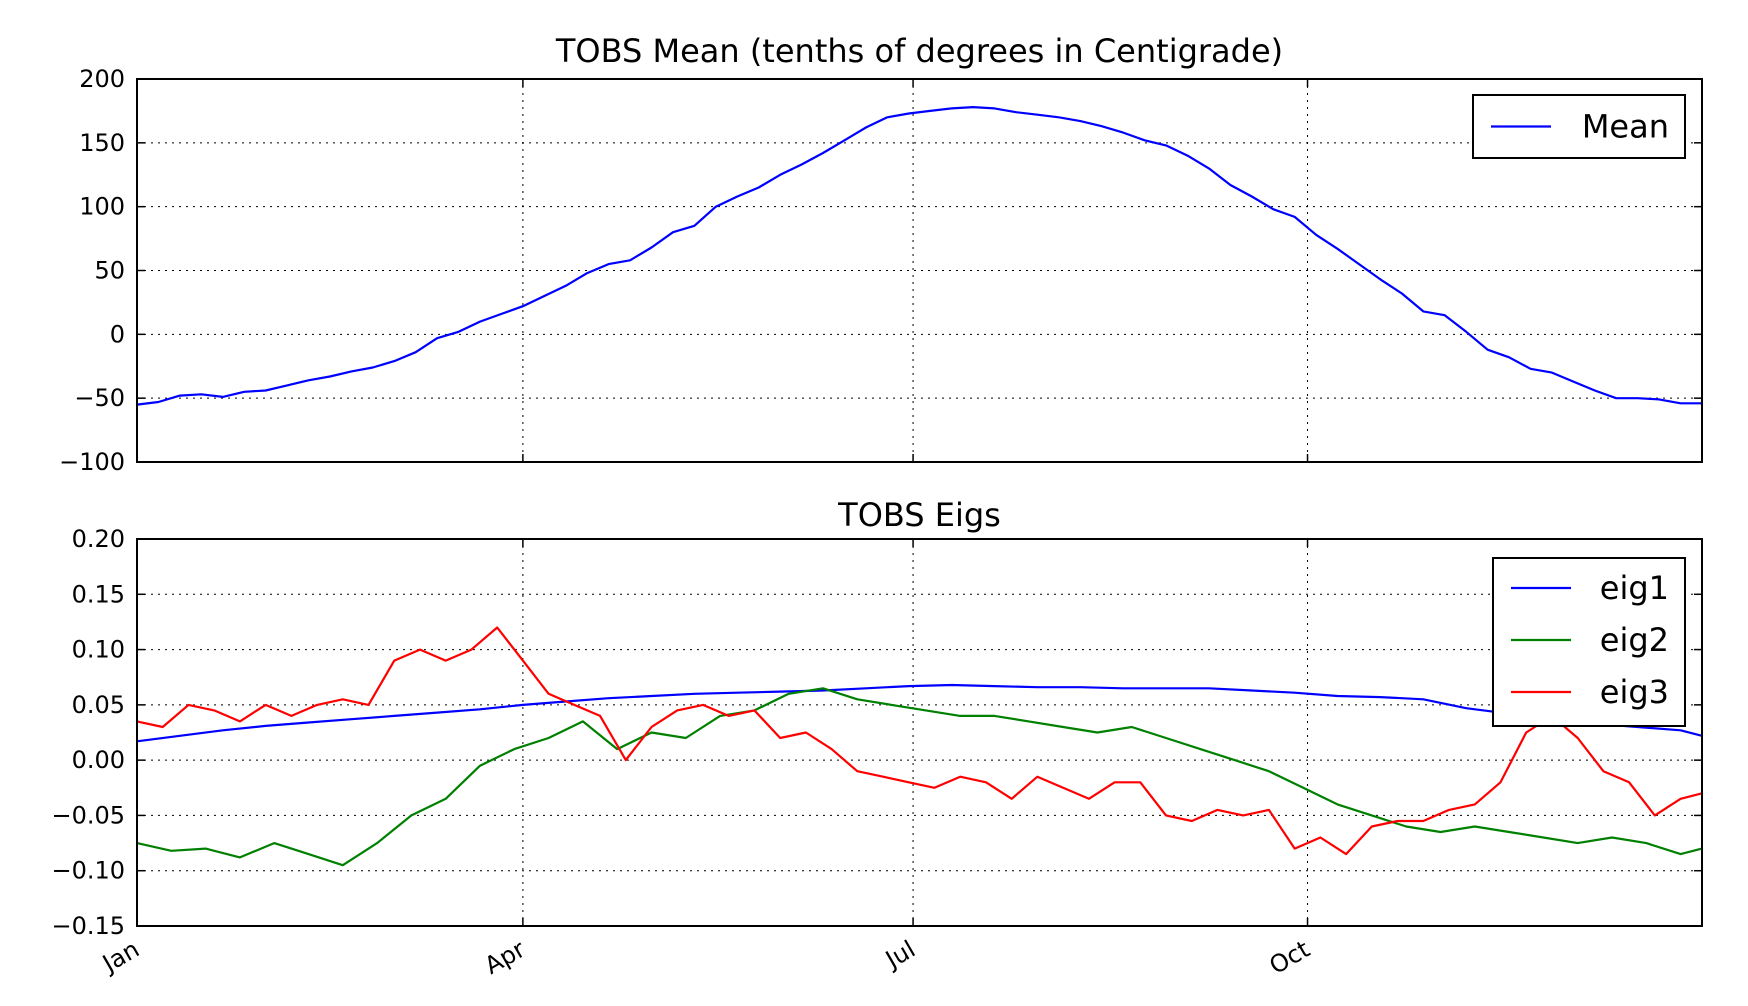 The image size is (1748, 1006). What do you see at coordinates (1634, 640) in the screenshot?
I see `eigs-chart-legend-label-eig2: eig2` at bounding box center [1634, 640].